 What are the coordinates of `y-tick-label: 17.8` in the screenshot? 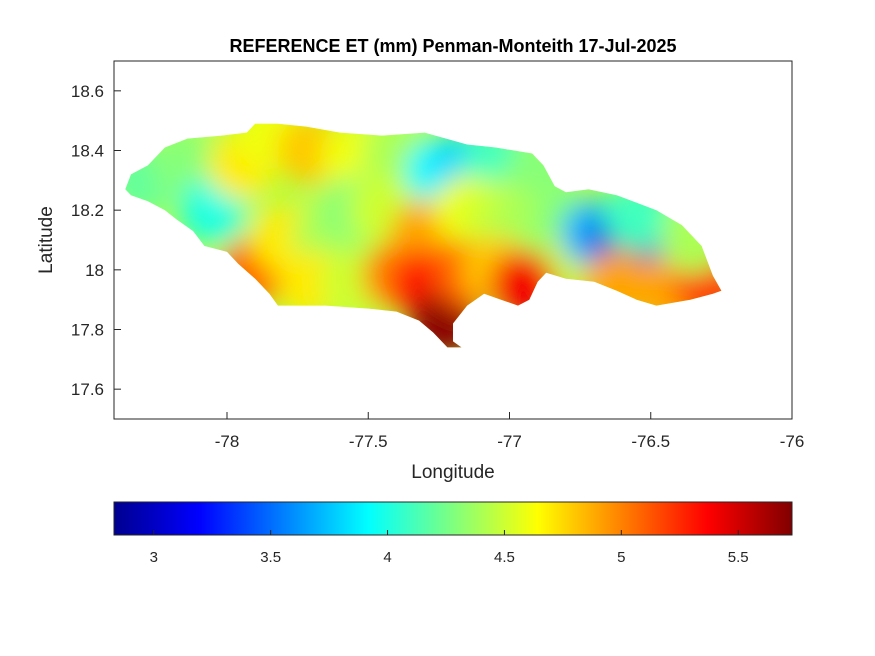 It's located at (87, 330).